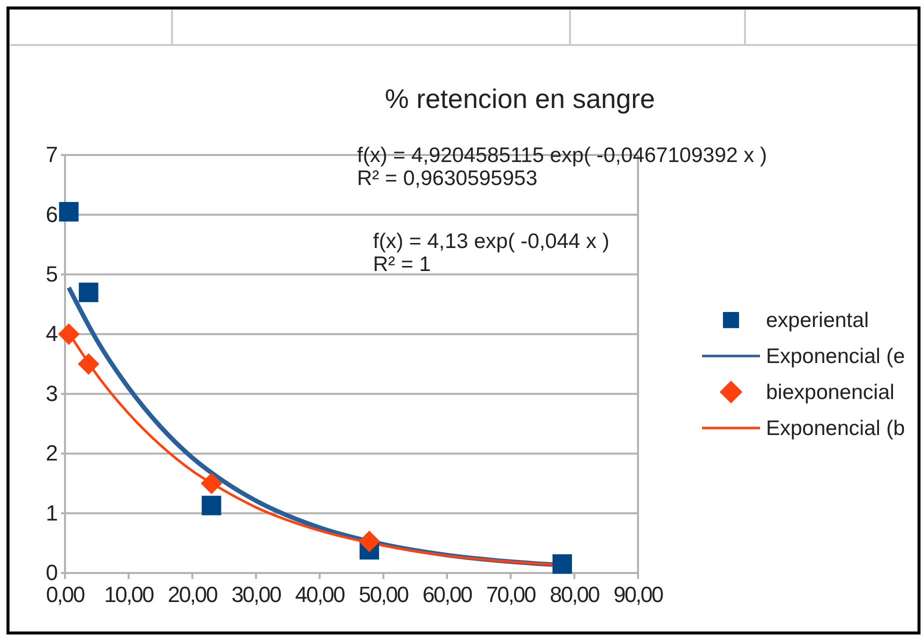 The image size is (923, 637). Describe the element at coordinates (491, 253) in the screenshot. I see `annotation: f(x) = 4,13 exp( -0,044 x ) R² = 1` at that location.